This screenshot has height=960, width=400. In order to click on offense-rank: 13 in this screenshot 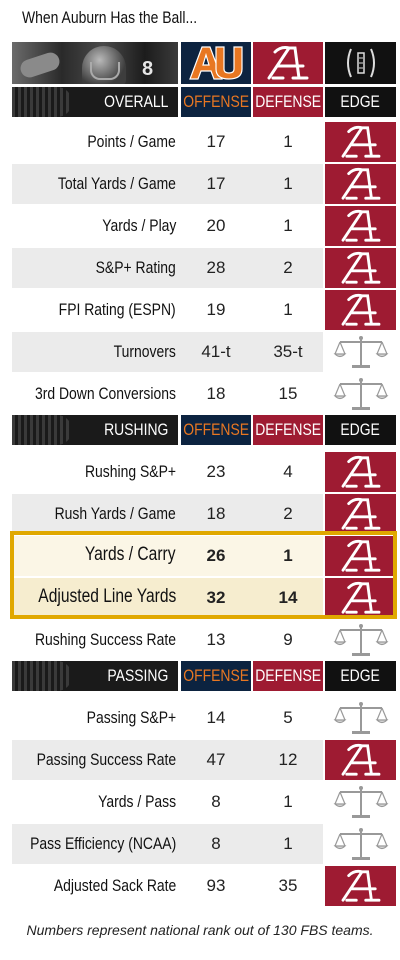, I will do `click(216, 639)`.